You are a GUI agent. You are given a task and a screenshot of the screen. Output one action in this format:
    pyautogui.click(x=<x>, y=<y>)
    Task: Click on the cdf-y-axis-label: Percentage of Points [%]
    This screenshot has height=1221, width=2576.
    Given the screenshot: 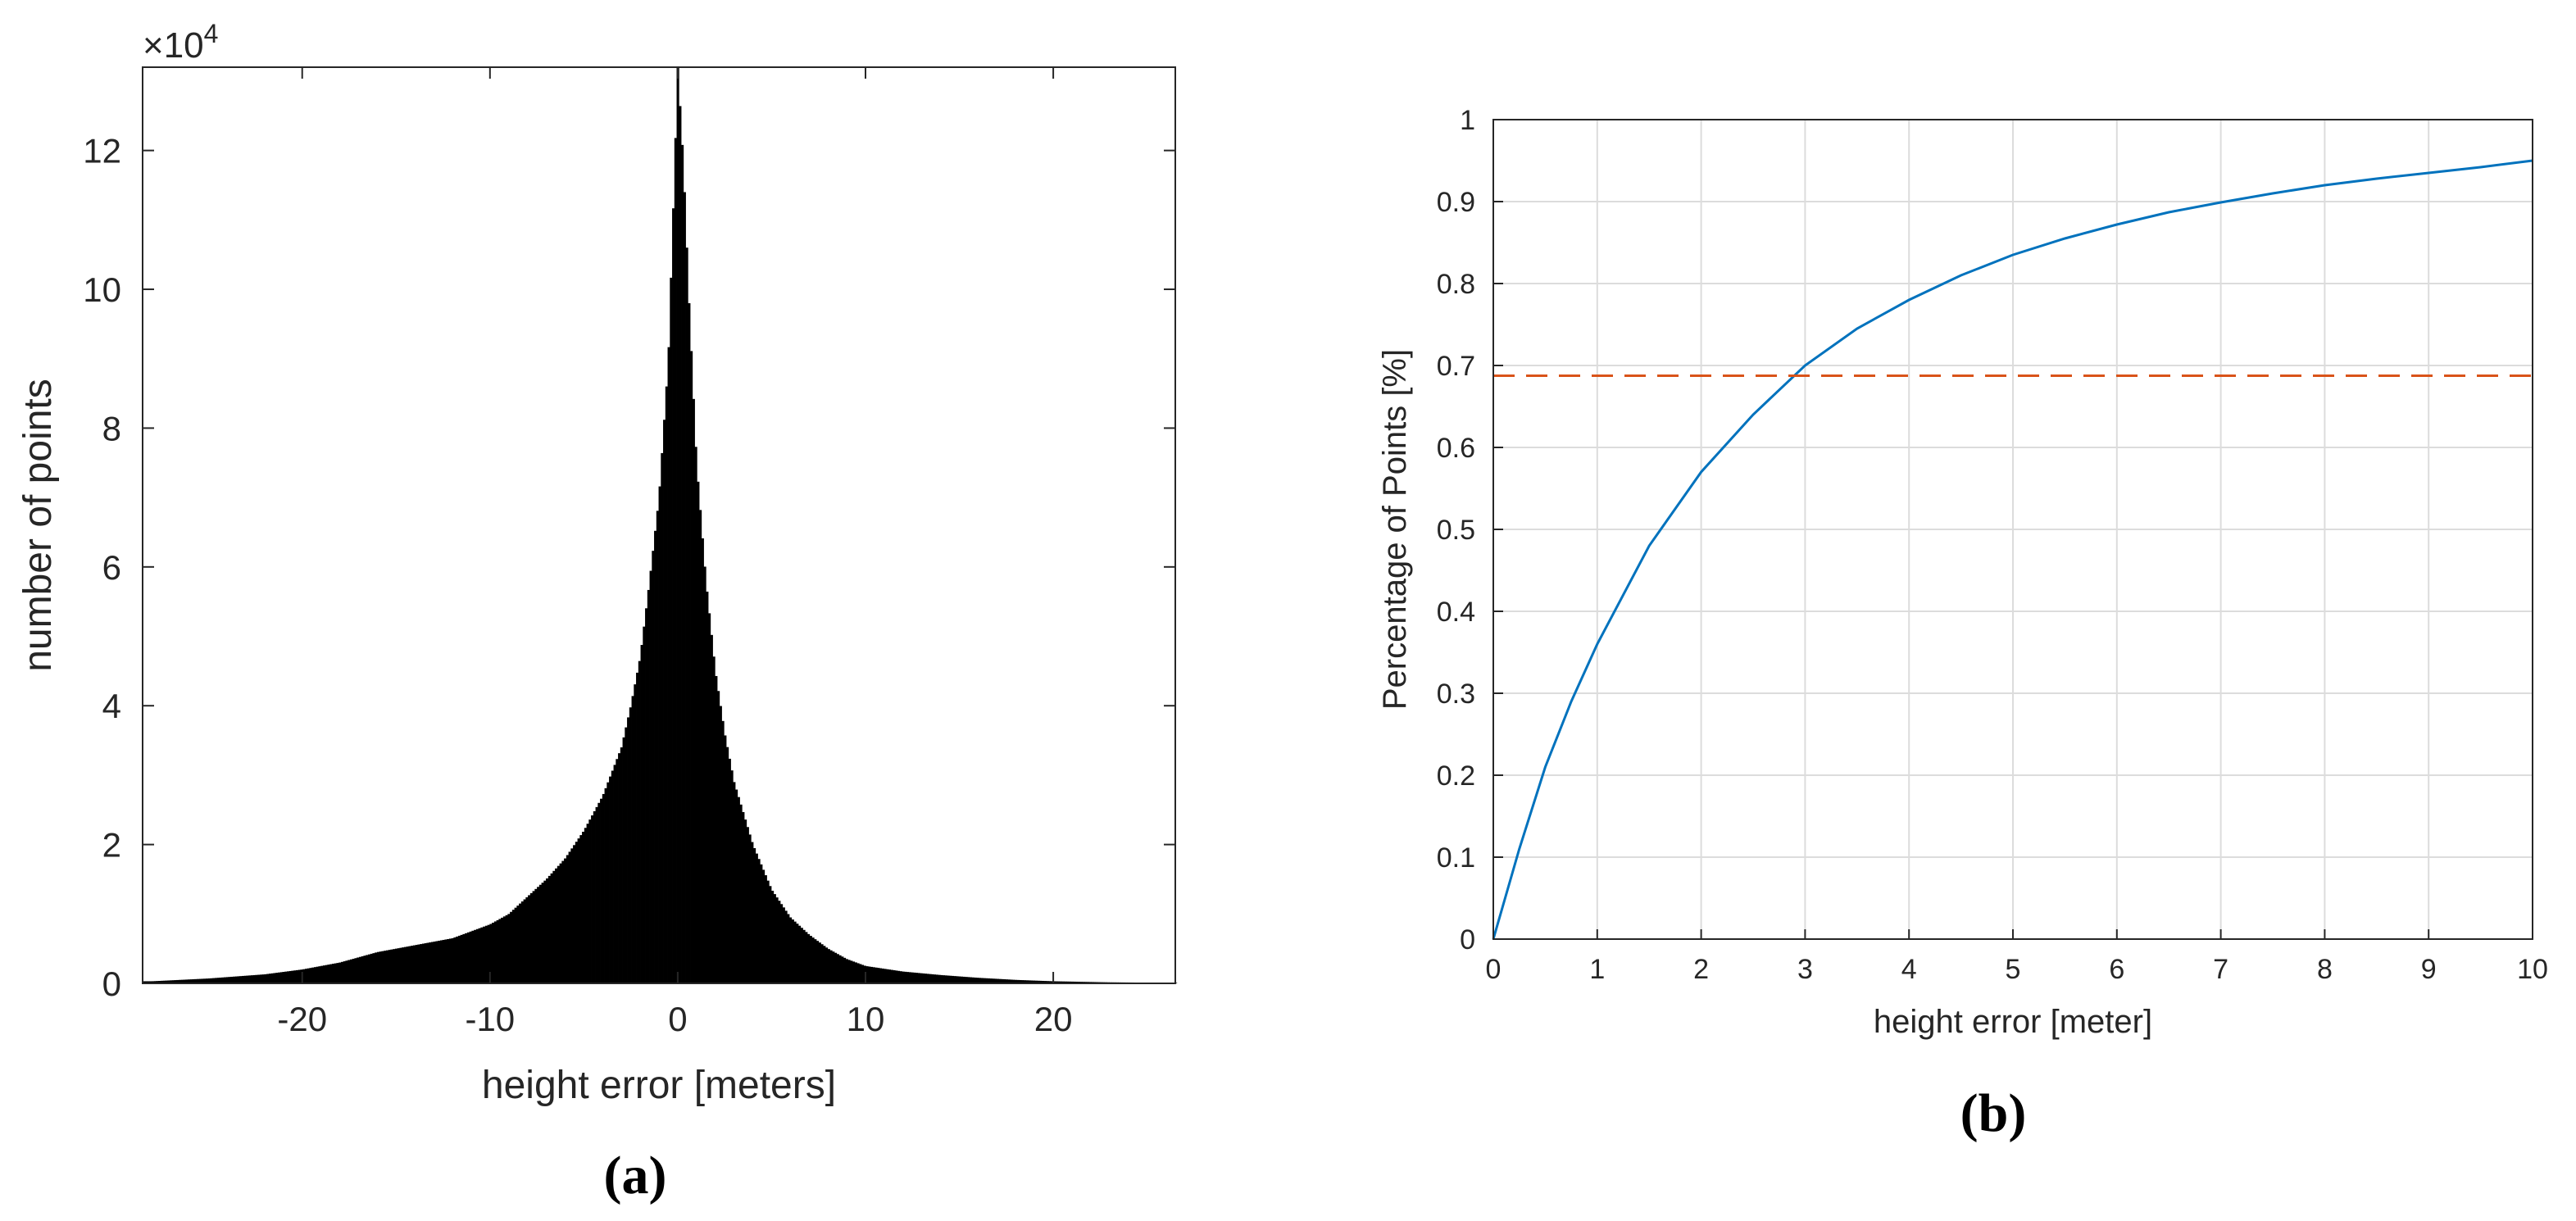 What is the action you would take?
    pyautogui.click(x=1395, y=529)
    